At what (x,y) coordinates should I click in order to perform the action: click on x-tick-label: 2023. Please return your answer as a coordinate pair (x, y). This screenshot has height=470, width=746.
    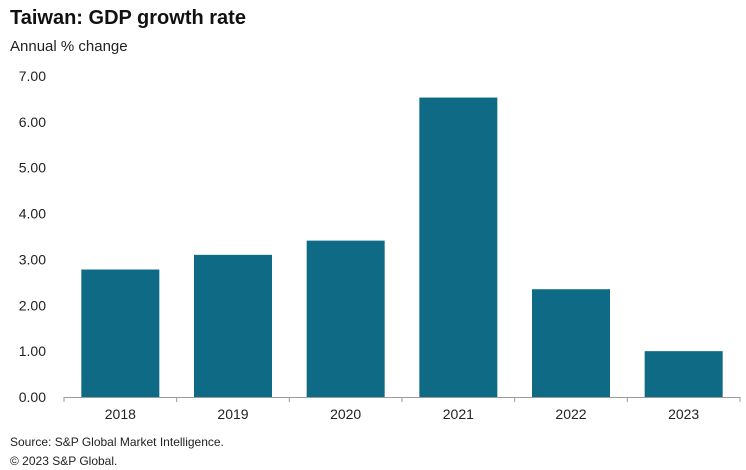
    Looking at the image, I should click on (683, 414).